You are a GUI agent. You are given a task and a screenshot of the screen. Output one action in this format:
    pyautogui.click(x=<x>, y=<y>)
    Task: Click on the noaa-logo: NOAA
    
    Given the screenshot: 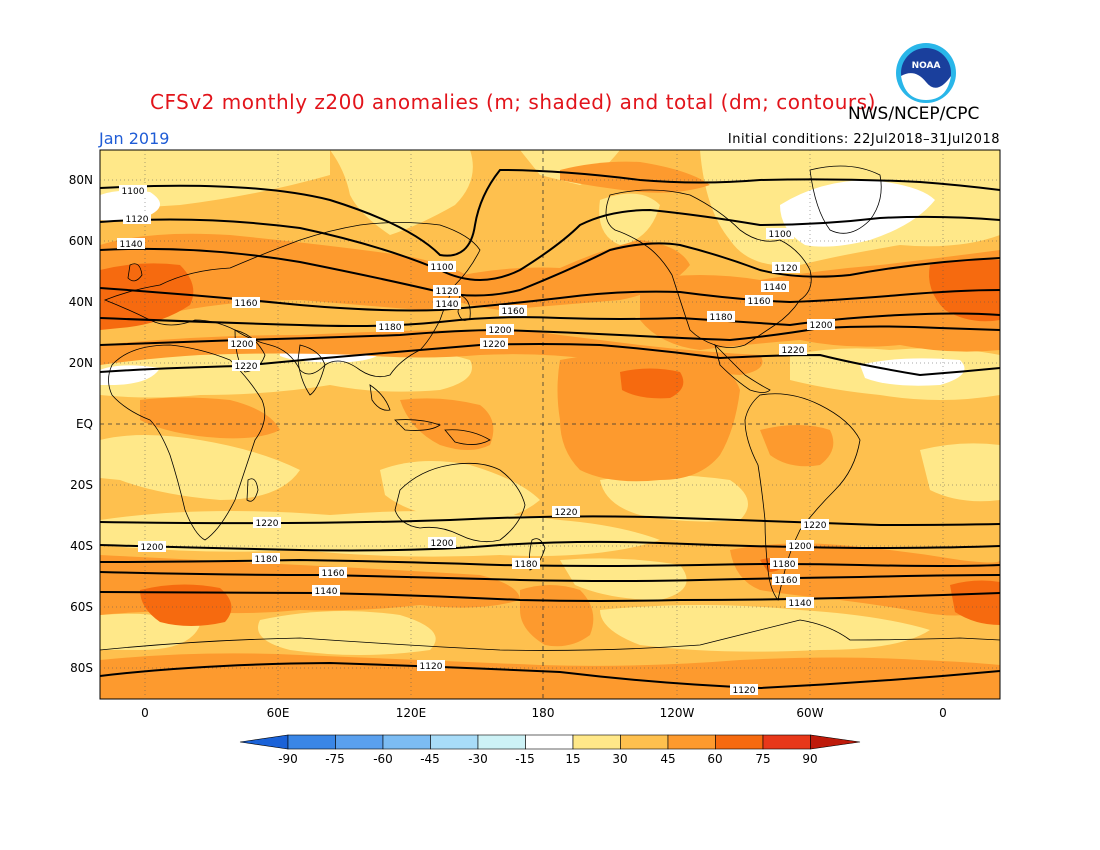 What is the action you would take?
    pyautogui.click(x=926, y=73)
    